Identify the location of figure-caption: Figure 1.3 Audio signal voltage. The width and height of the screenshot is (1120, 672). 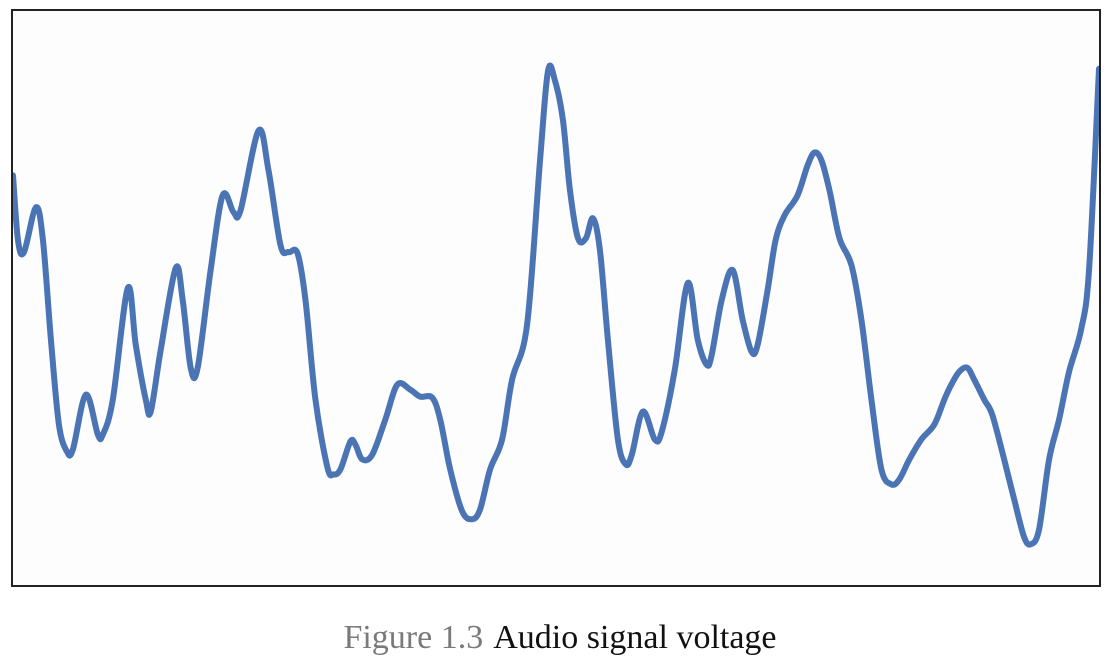
(559, 637).